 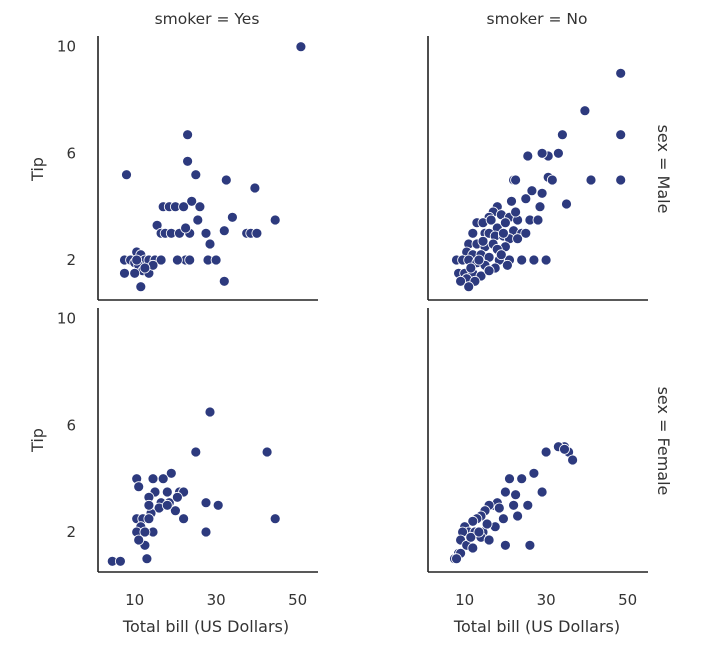 I want to click on y-axis-label-top: Tip, so click(x=37, y=169).